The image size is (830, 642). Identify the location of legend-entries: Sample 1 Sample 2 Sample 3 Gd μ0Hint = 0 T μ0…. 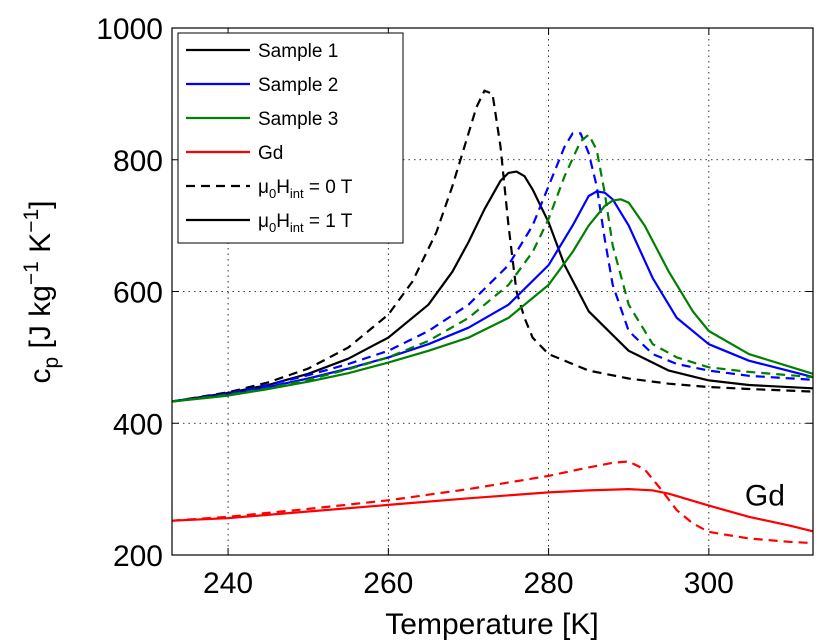
(269, 138).